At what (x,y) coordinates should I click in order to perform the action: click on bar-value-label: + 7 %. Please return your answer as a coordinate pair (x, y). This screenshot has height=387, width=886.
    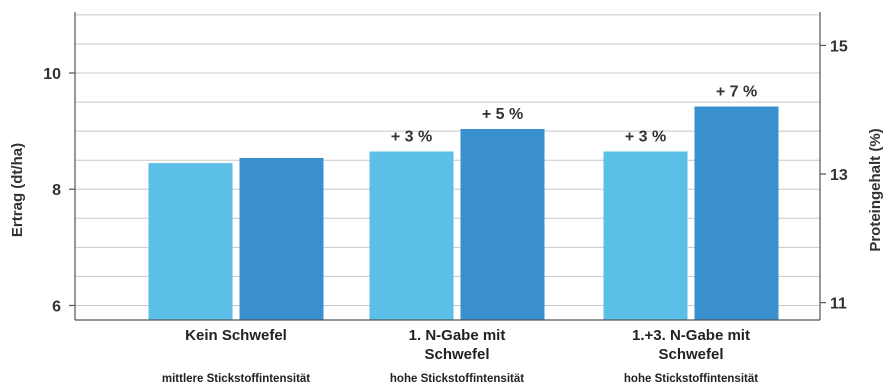
    Looking at the image, I should click on (736, 92).